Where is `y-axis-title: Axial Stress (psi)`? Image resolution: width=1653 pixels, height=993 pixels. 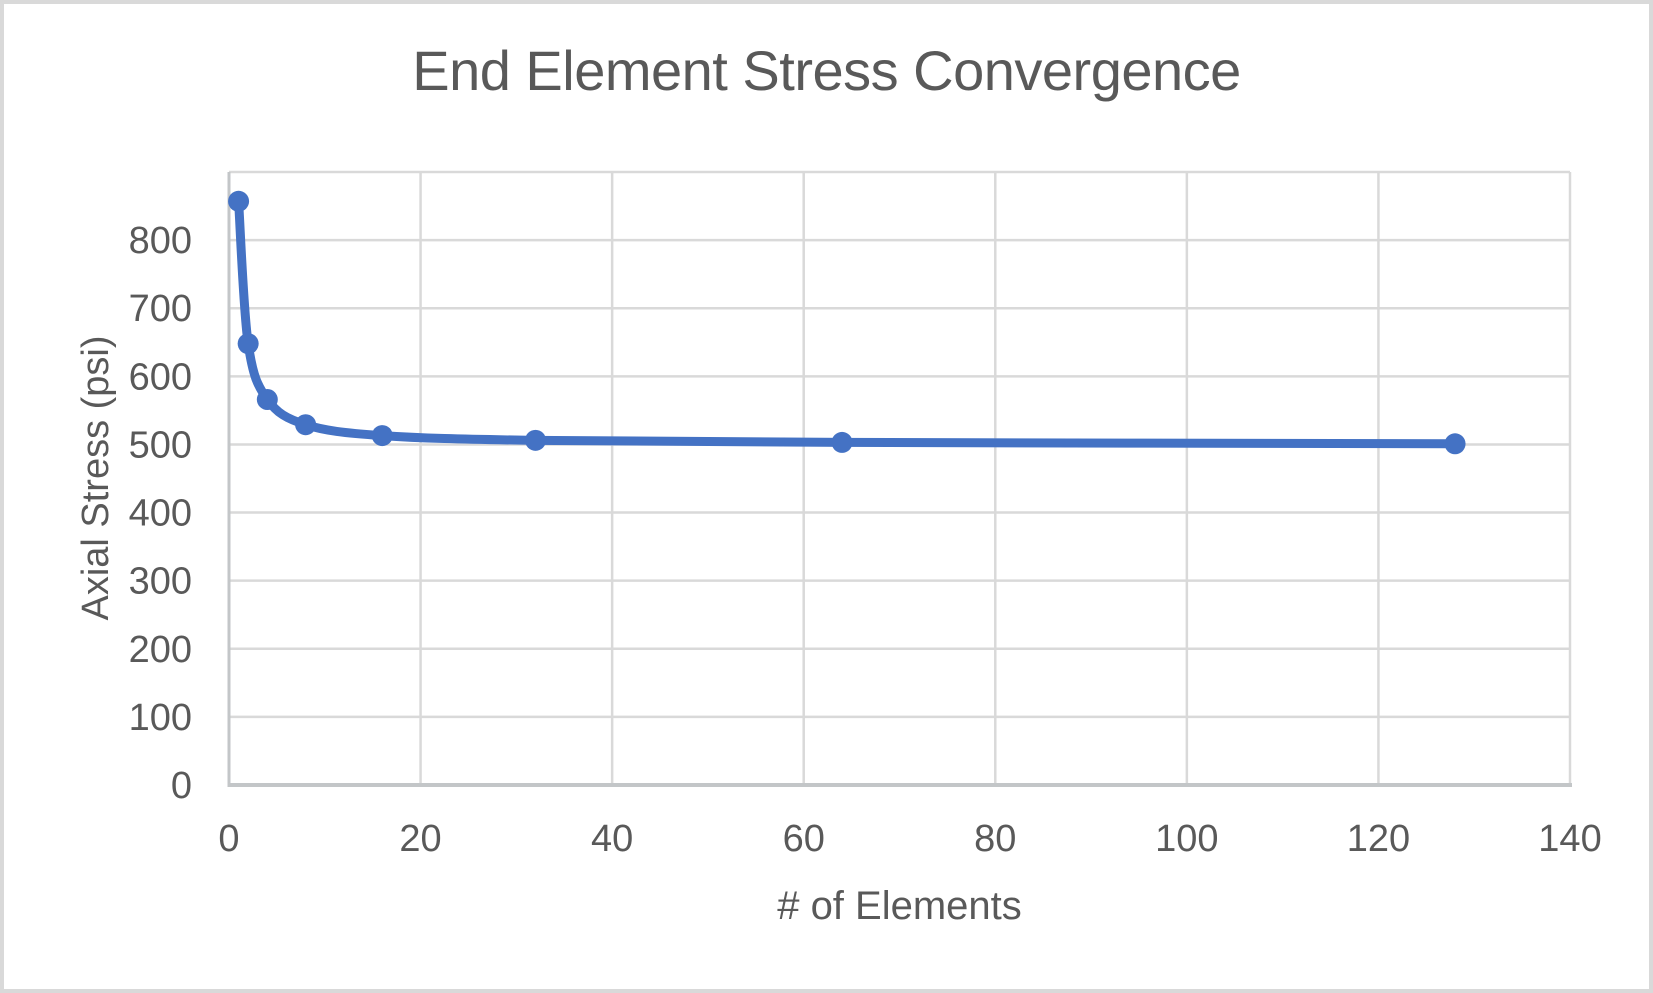 y-axis-title: Axial Stress (psi) is located at coordinates (96, 477).